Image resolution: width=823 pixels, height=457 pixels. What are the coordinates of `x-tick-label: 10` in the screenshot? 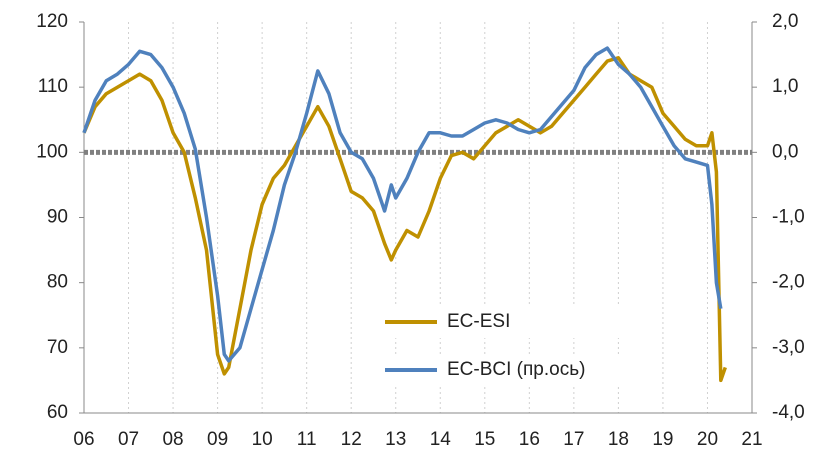 It's located at (262, 439).